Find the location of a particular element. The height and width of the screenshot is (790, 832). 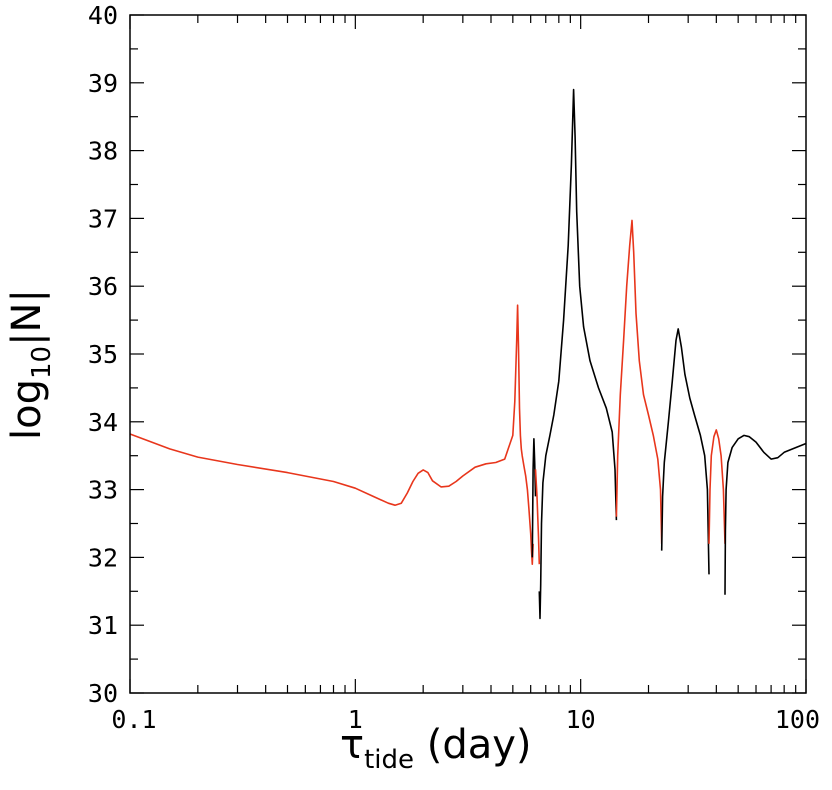

x-axis-symbol: τ is located at coordinates (352, 745).